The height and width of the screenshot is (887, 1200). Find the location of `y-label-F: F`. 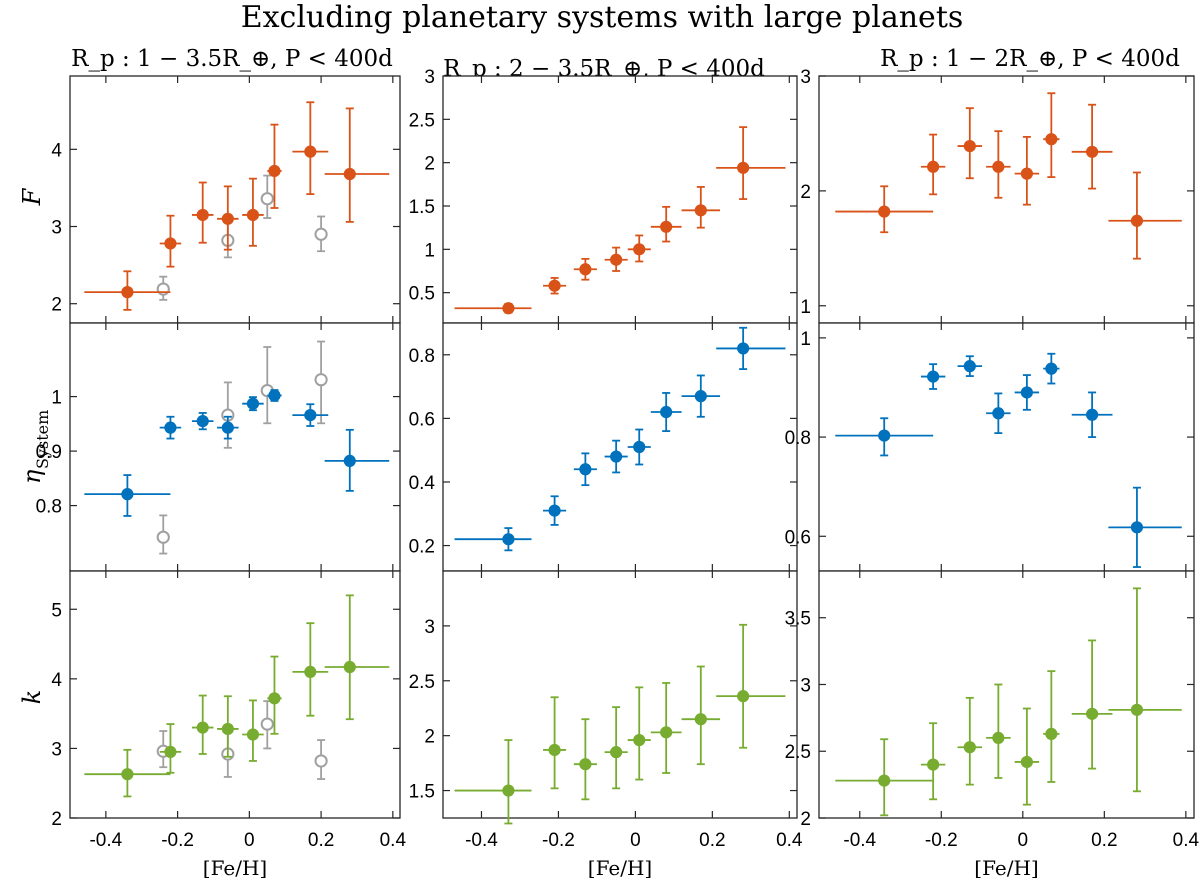

y-label-F: F is located at coordinates (32, 196).